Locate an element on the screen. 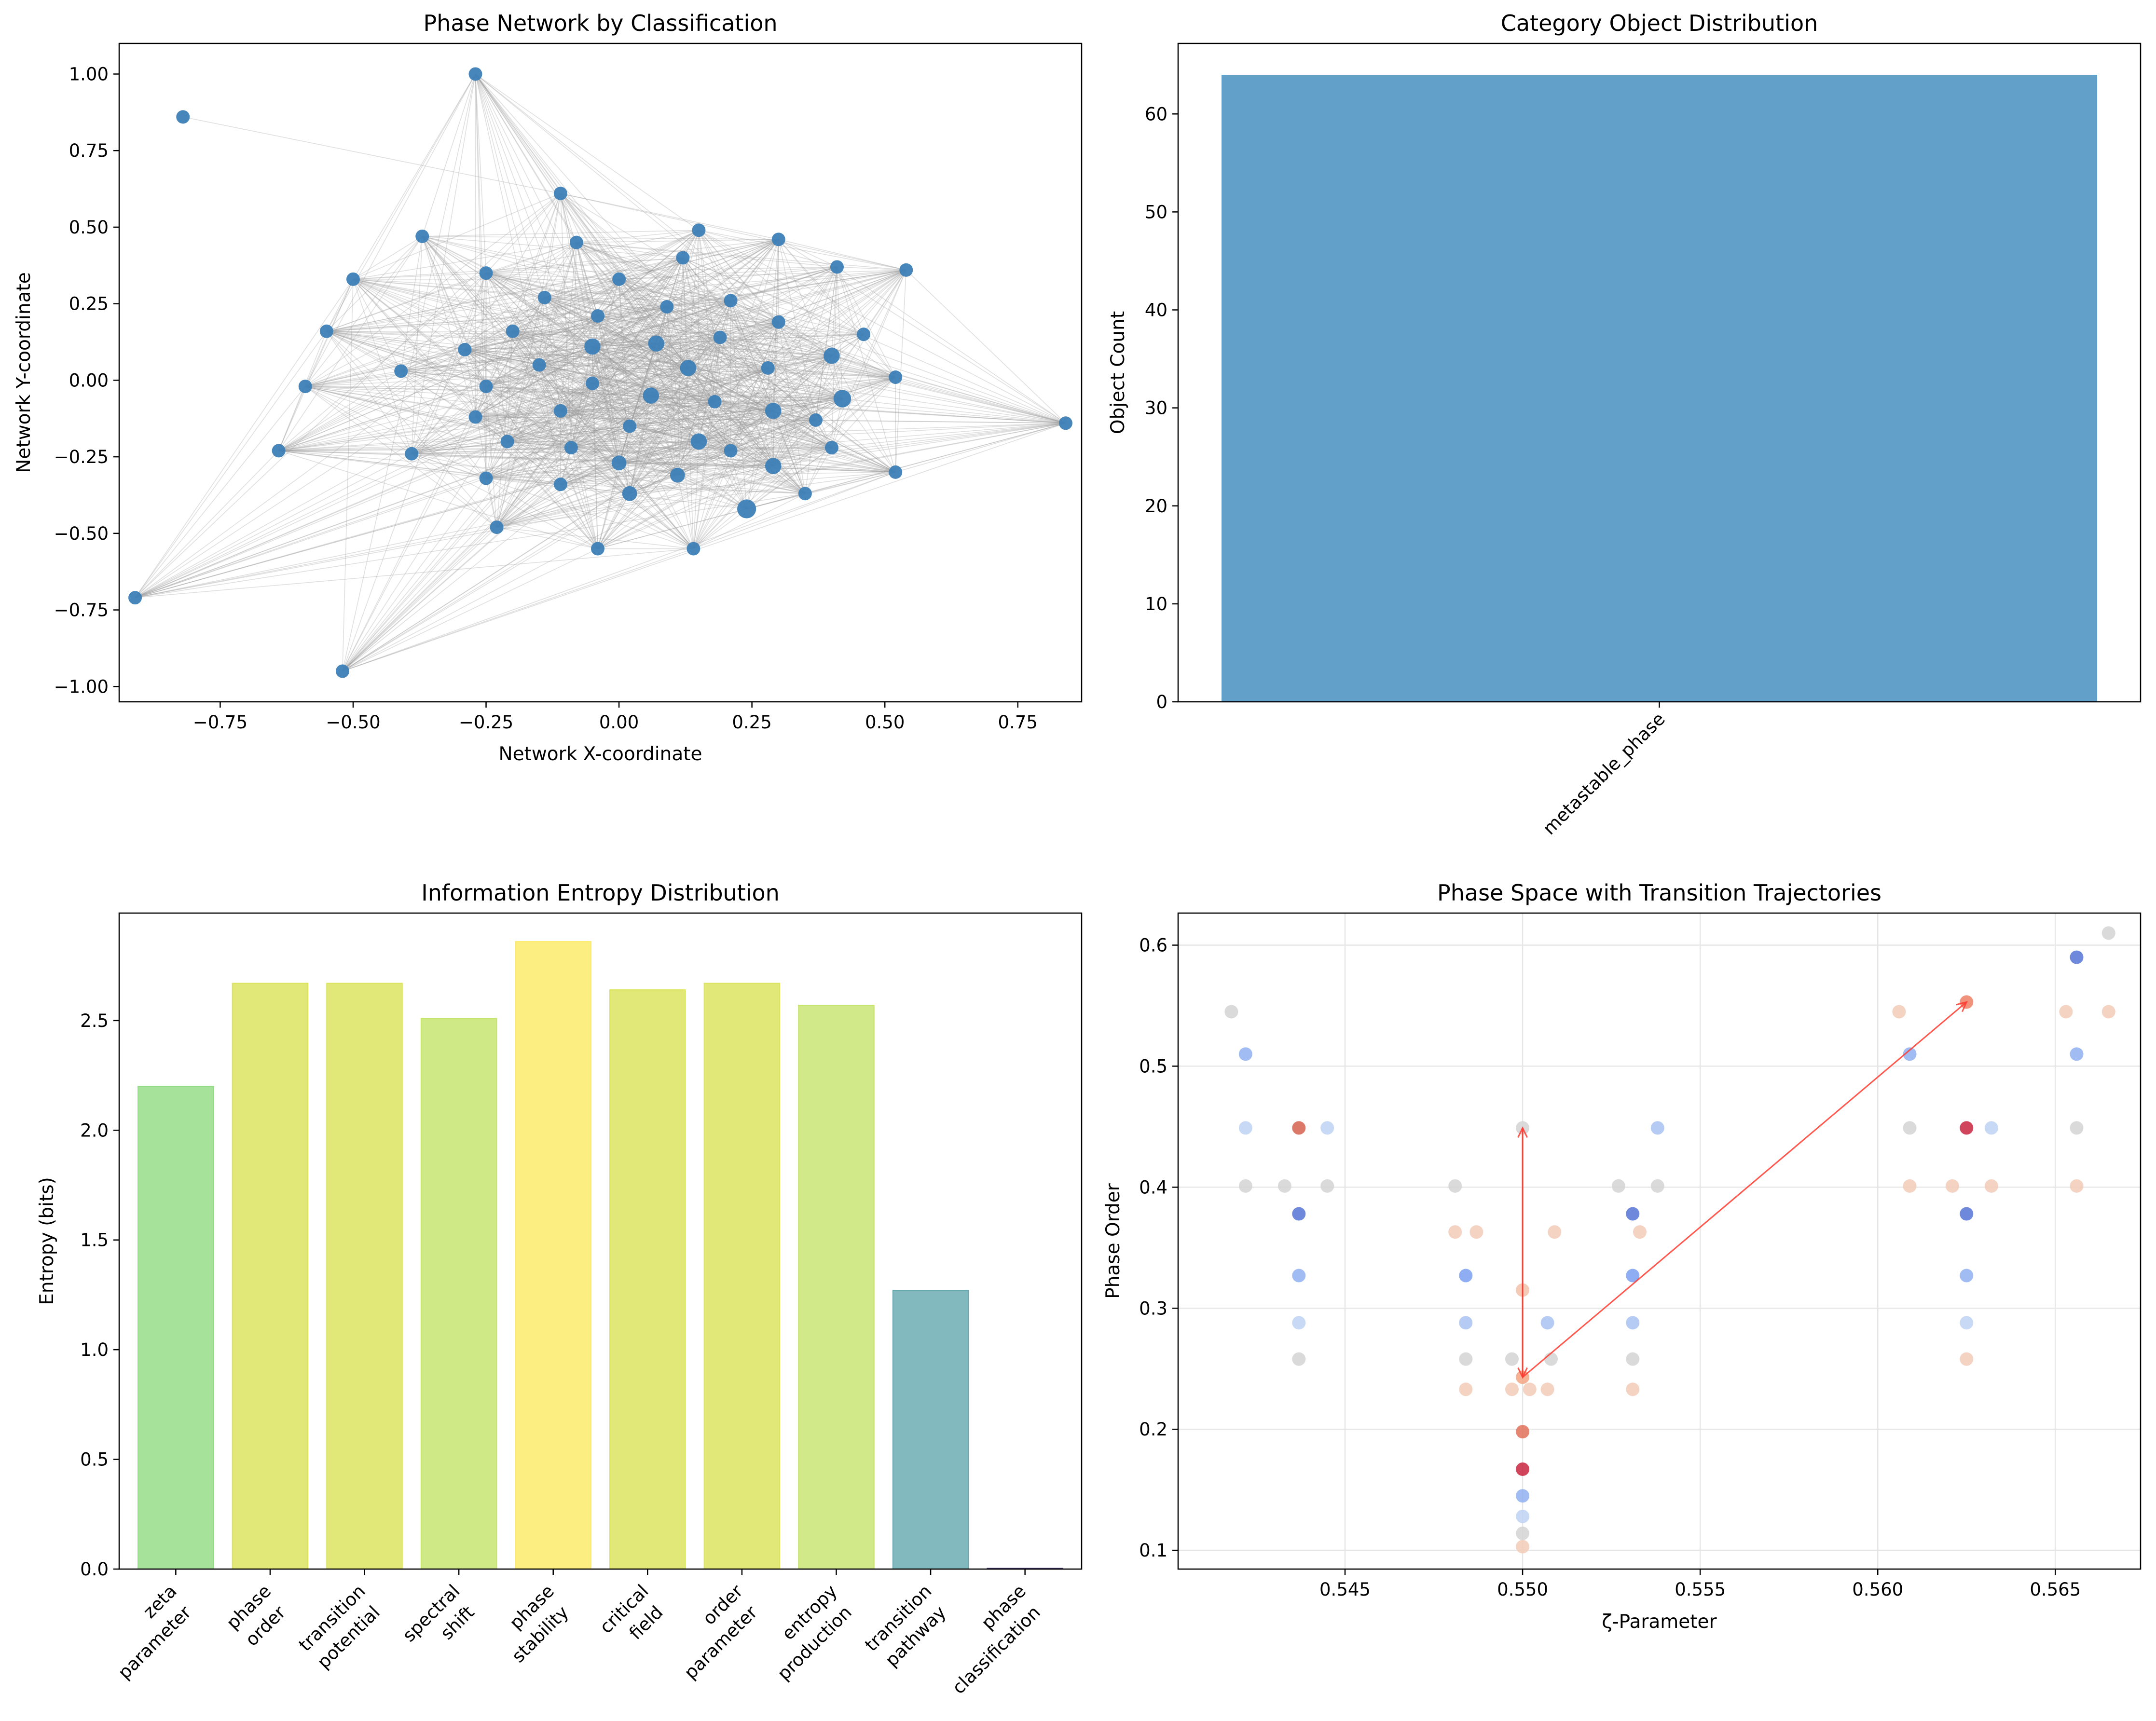  x-tick-label: 0.565 is located at coordinates (2055, 1589).